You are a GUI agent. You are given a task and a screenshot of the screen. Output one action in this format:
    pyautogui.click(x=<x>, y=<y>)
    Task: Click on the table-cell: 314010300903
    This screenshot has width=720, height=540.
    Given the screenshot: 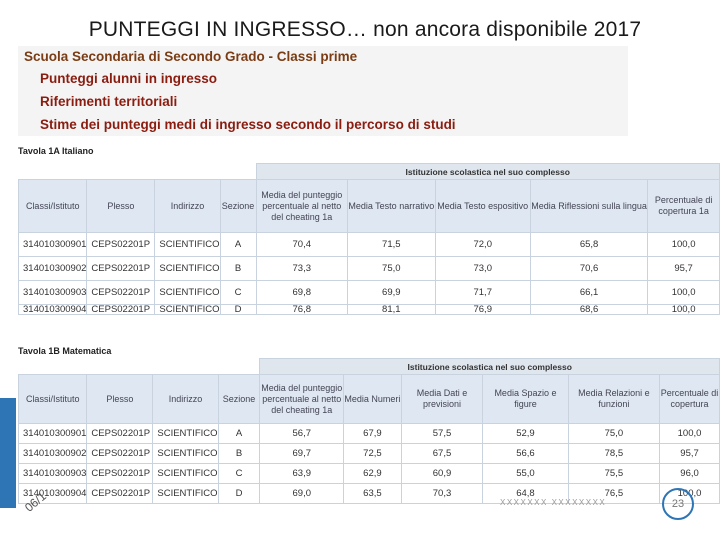 What is the action you would take?
    pyautogui.click(x=52, y=473)
    